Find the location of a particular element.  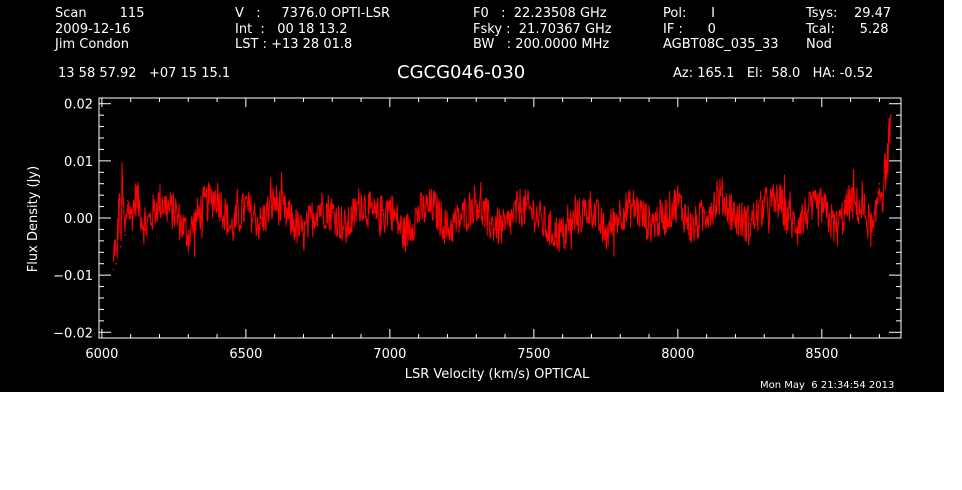

procedure-label: Nod is located at coordinates (819, 44).